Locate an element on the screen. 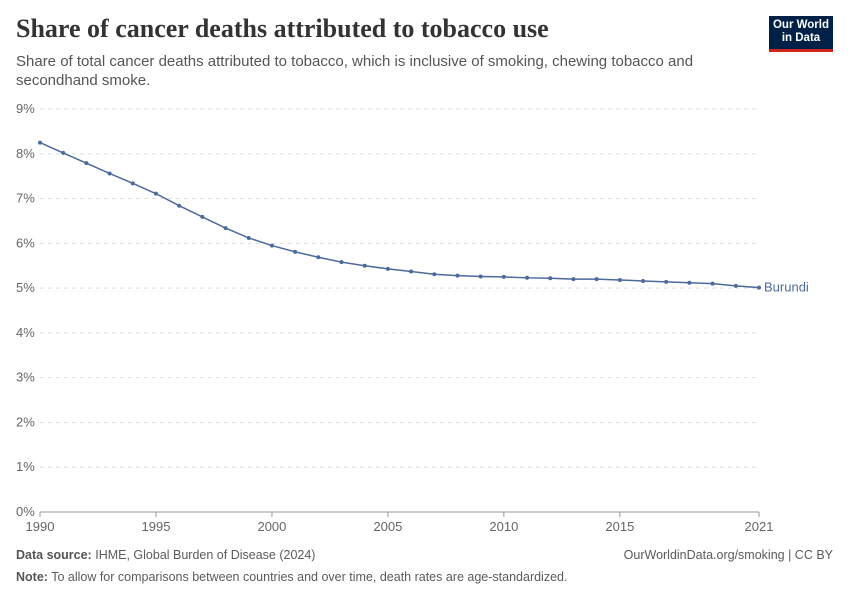 The height and width of the screenshot is (600, 850). source-text: IHME, Global Burden of Disease (2024) is located at coordinates (205, 555).